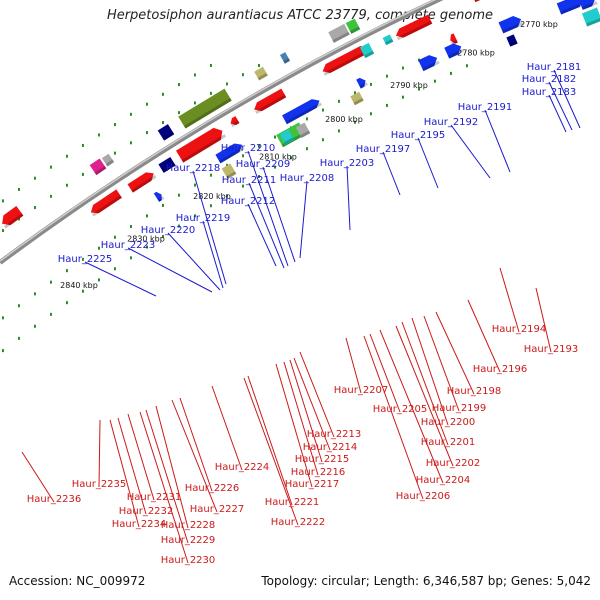 This screenshot has width=600, height=600. Describe the element at coordinates (549, 79) in the screenshot. I see `gene-label: Haur_2182` at that location.